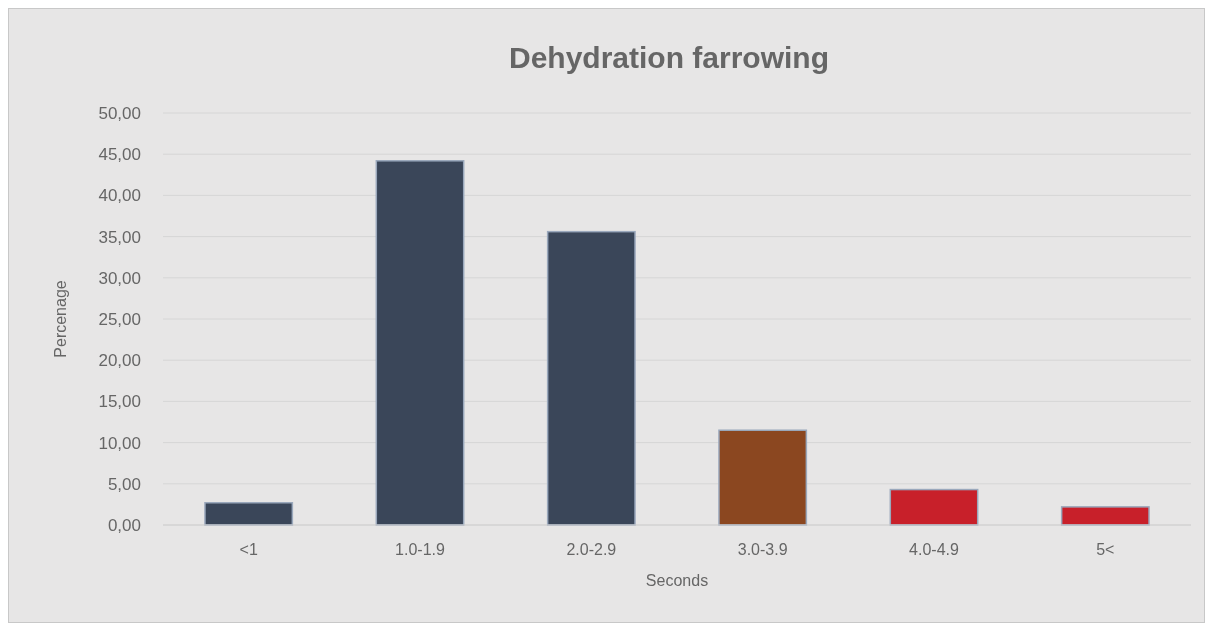  Describe the element at coordinates (124, 484) in the screenshot. I see `y-tick-label: 5,00` at that location.